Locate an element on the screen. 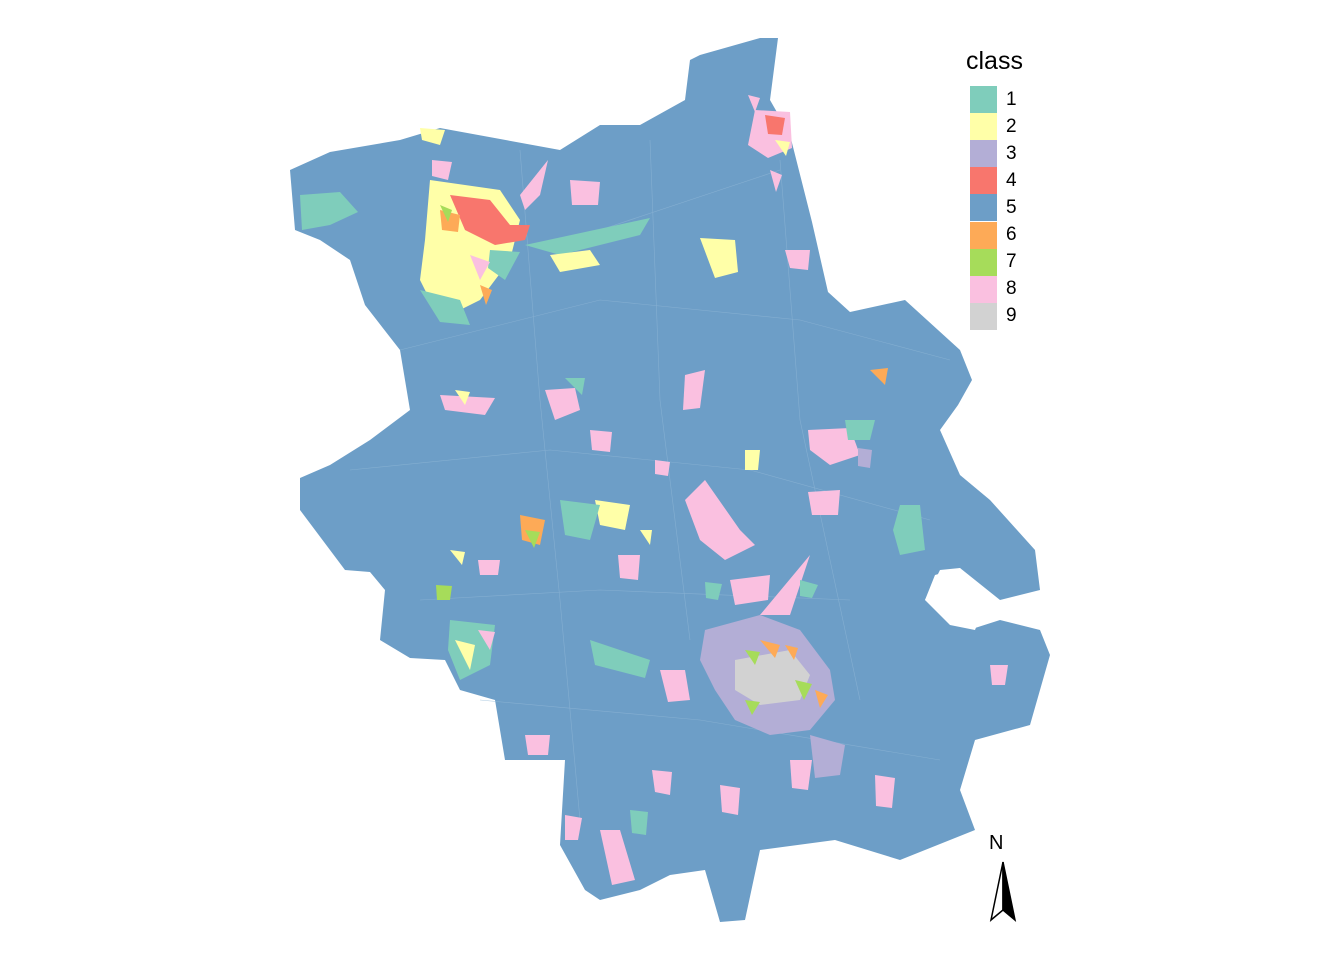  legend-label: 1 is located at coordinates (1011, 99).